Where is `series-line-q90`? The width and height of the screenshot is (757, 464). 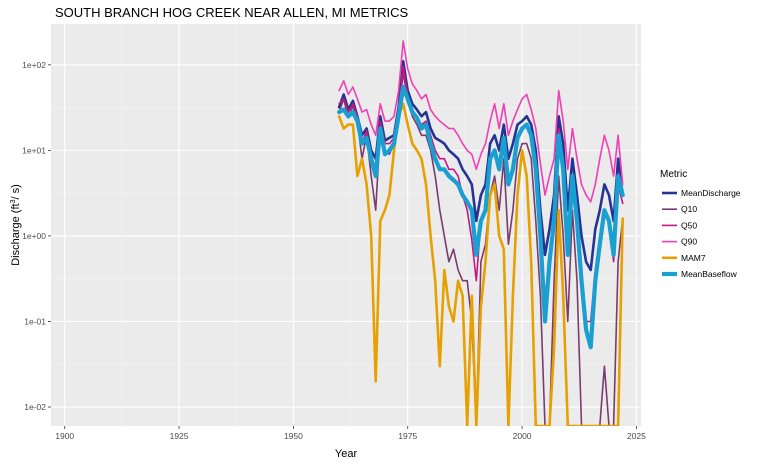 series-line-q90 is located at coordinates (481, 121).